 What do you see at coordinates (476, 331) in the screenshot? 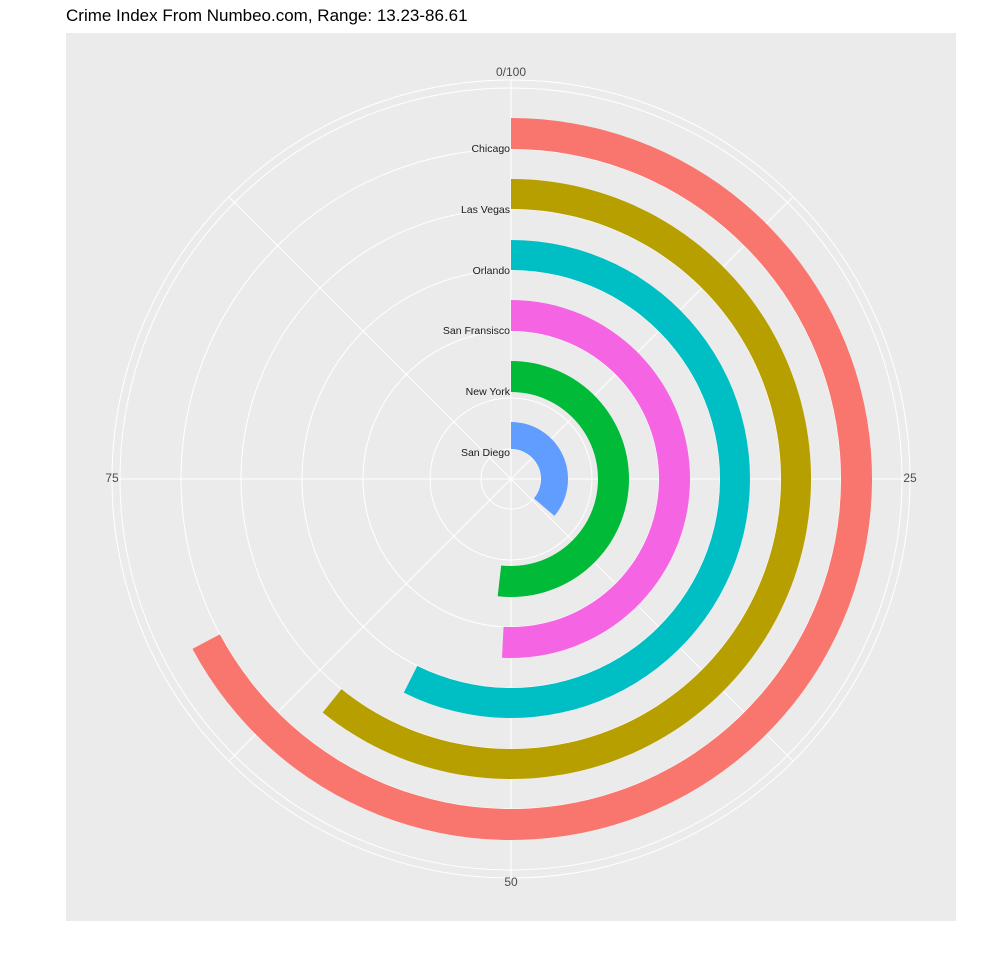
I see `category-label: San Fransisco` at bounding box center [476, 331].